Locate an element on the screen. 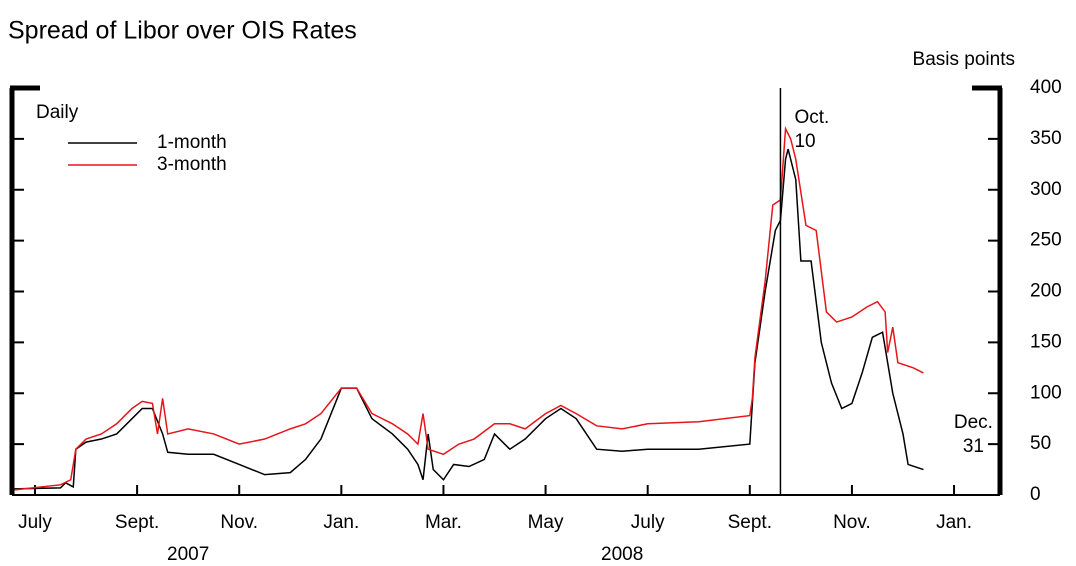 This screenshot has width=1076, height=566. legend-label: 1-month is located at coordinates (192, 142).